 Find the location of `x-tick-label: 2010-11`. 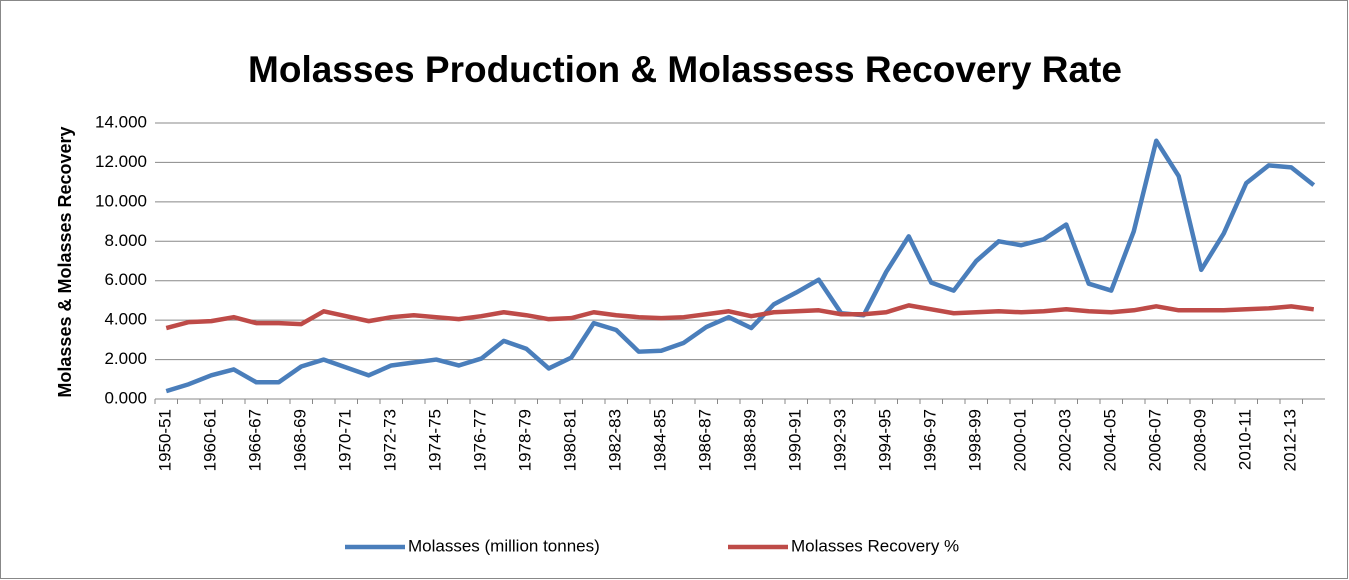

x-tick-label: 2010-11 is located at coordinates (1245, 439).